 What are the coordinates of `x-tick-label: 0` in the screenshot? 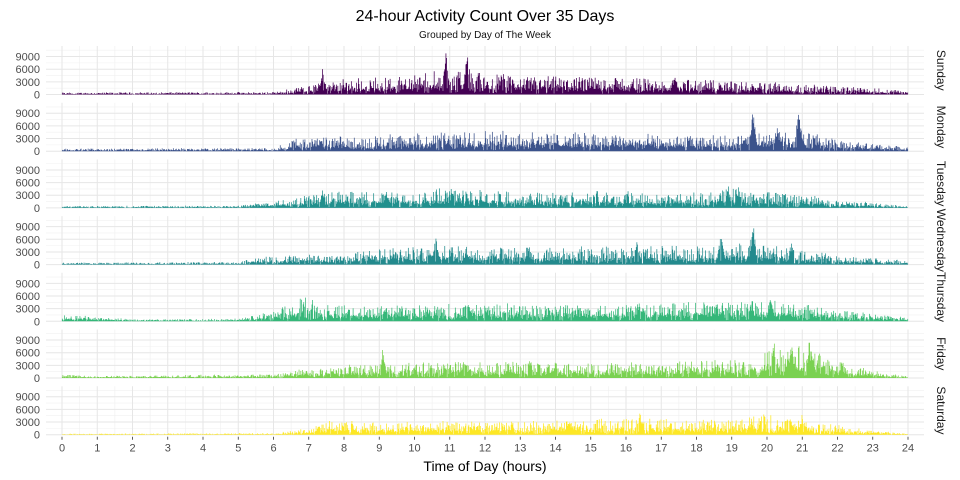 It's located at (62, 449).